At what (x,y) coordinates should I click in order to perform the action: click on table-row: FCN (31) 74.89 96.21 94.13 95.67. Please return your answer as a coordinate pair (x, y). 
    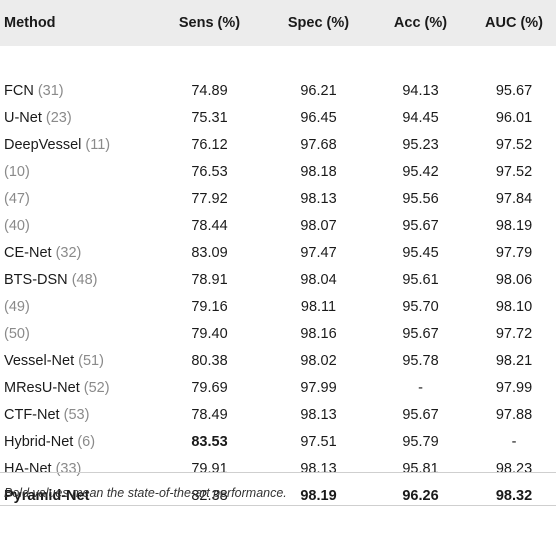
    Looking at the image, I should click on (278, 94).